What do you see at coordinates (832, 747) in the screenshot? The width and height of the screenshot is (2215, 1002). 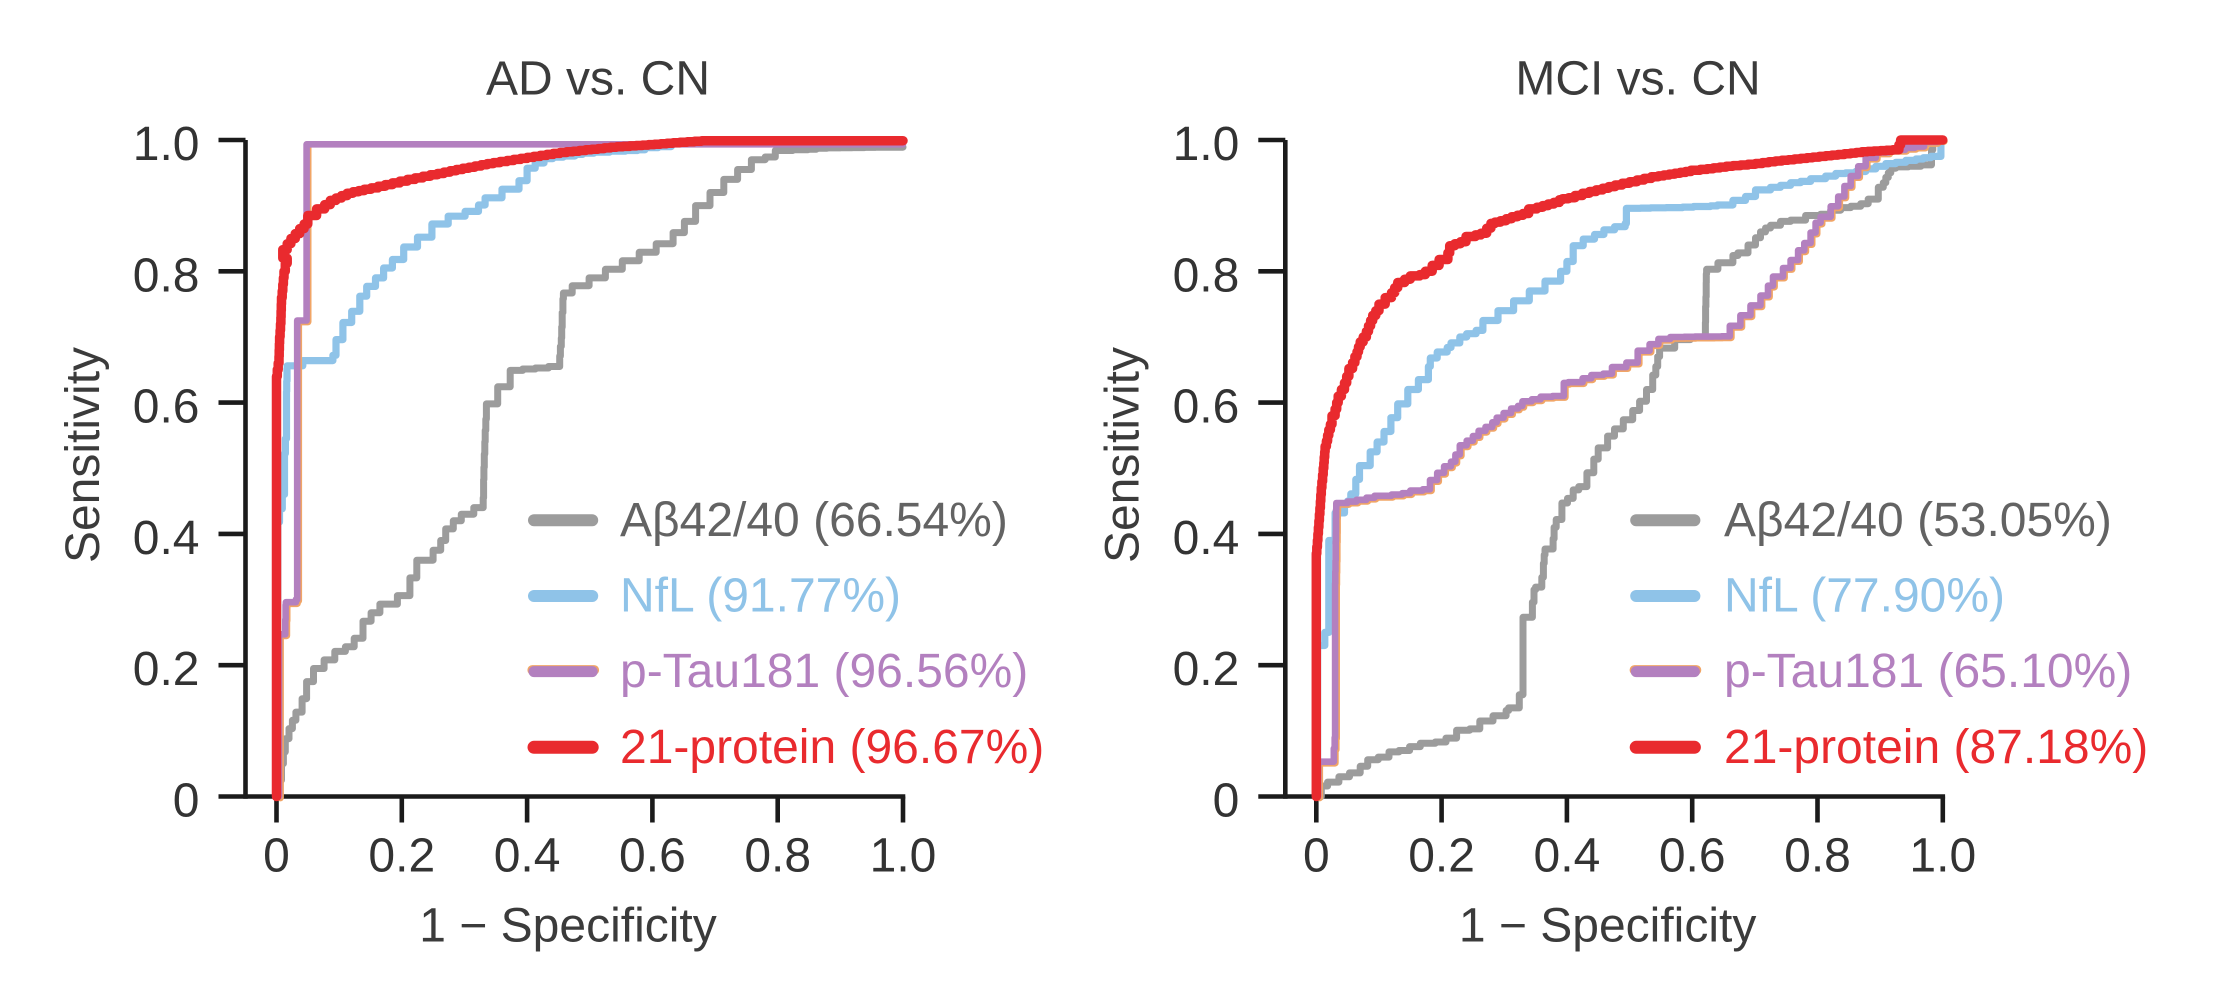 I see `svg-text: 21-protein (96.67%)` at bounding box center [832, 747].